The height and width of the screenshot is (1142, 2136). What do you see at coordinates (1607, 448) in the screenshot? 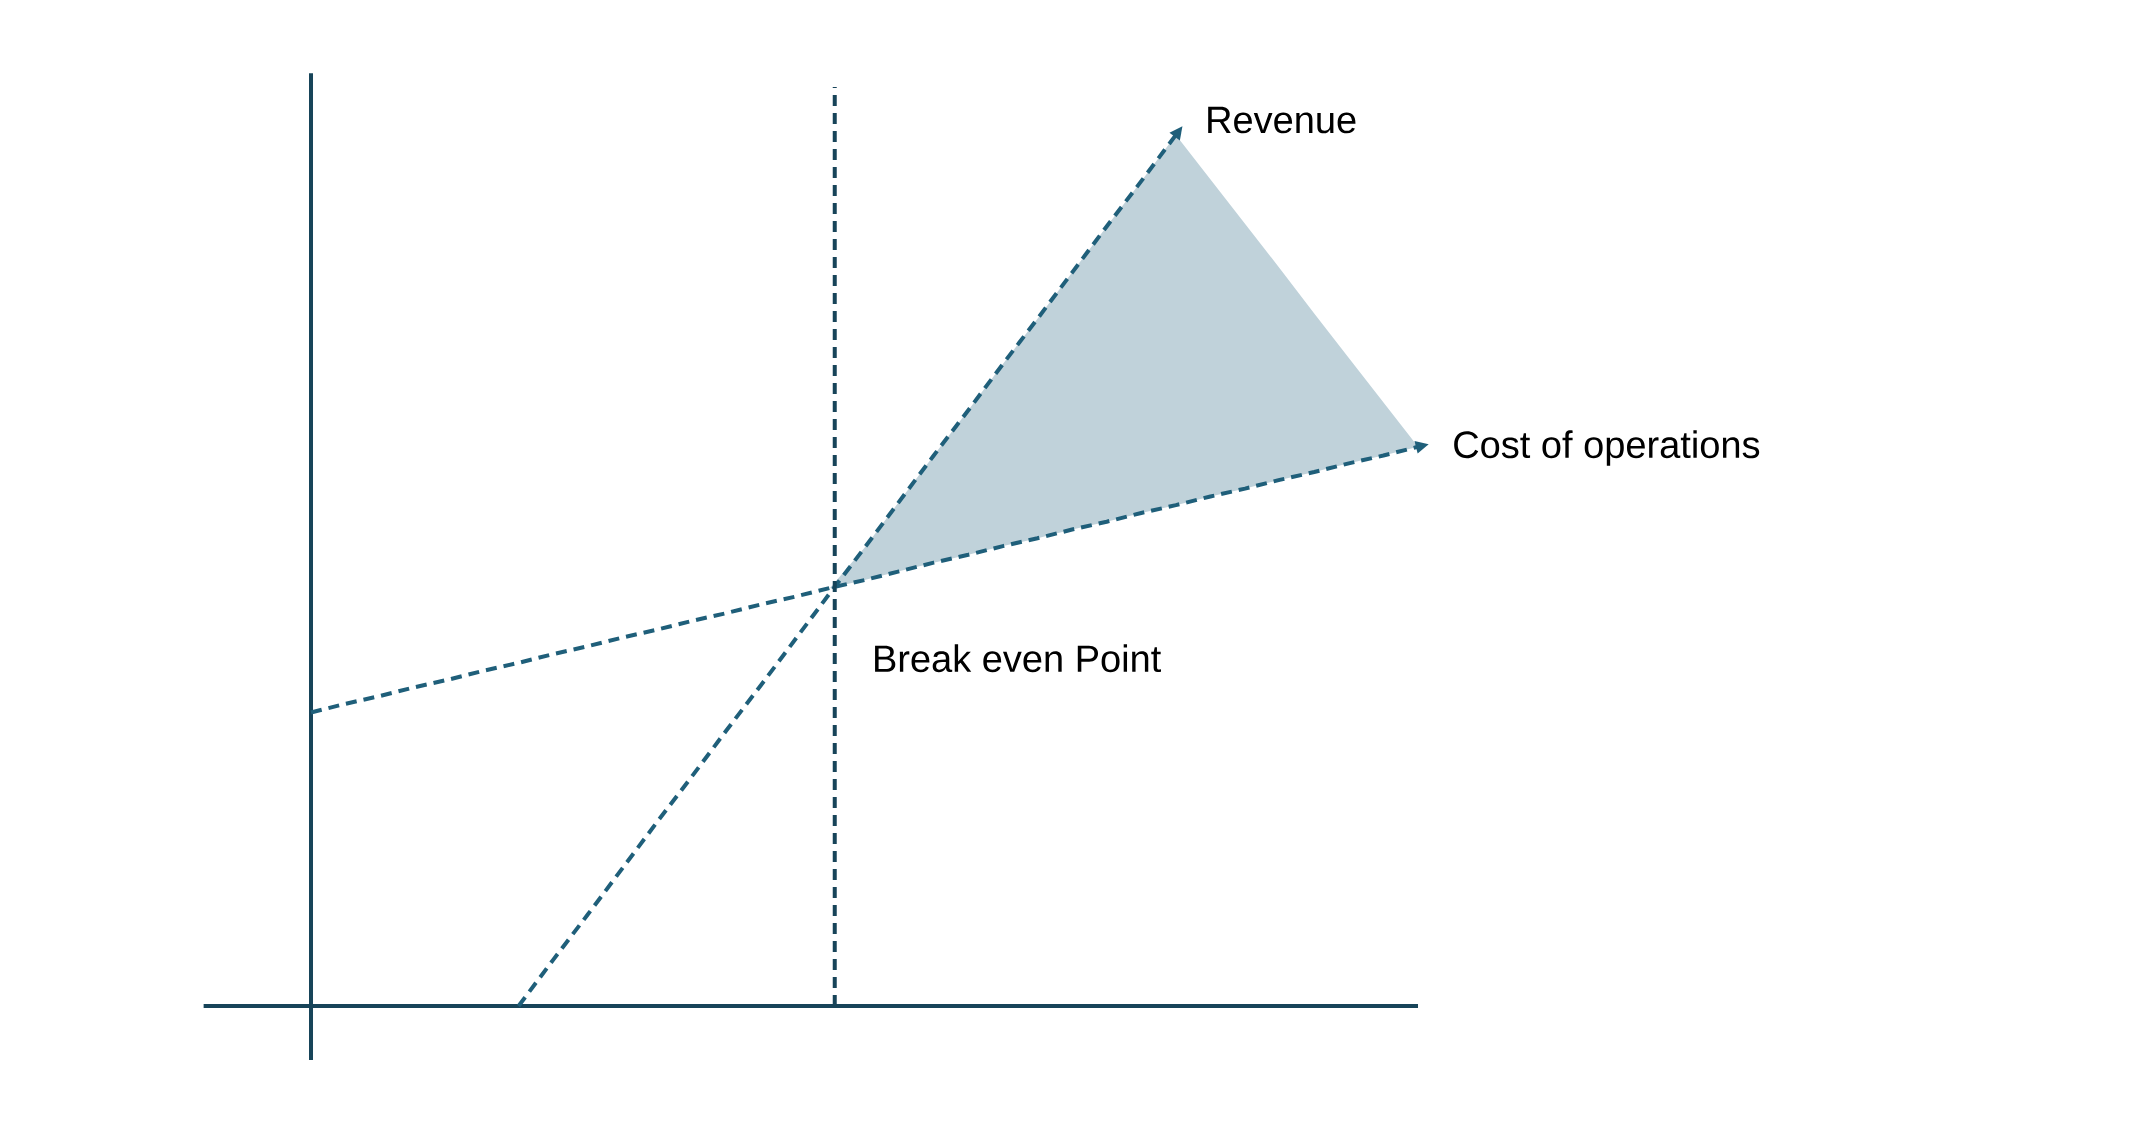
I see `series-label: Cost of operations` at bounding box center [1607, 448].